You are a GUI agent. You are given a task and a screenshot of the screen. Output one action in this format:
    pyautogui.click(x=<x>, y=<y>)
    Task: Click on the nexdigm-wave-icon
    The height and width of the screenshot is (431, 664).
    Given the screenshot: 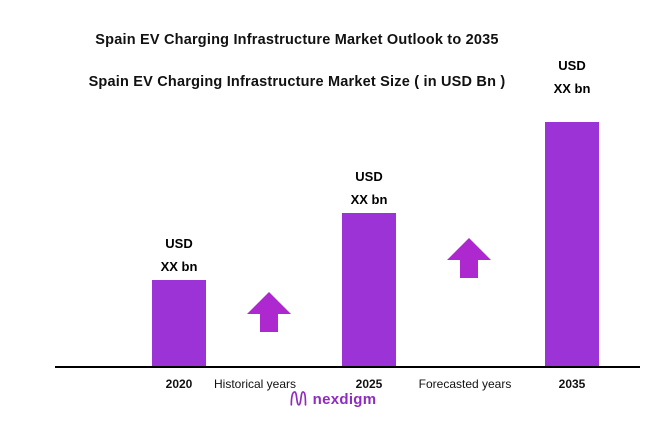 What is the action you would take?
    pyautogui.click(x=298, y=399)
    